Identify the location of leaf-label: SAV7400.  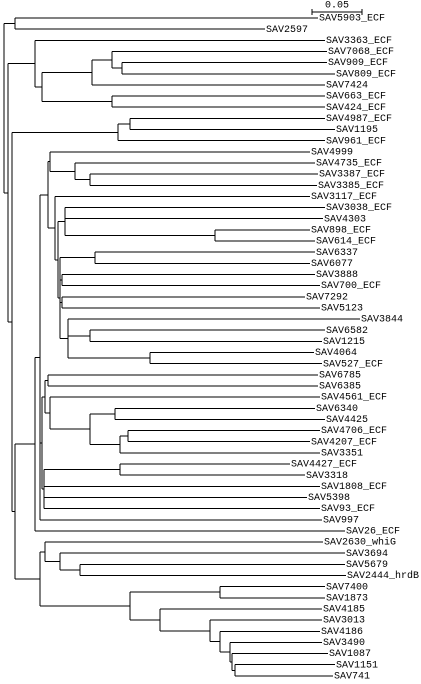
(347, 587).